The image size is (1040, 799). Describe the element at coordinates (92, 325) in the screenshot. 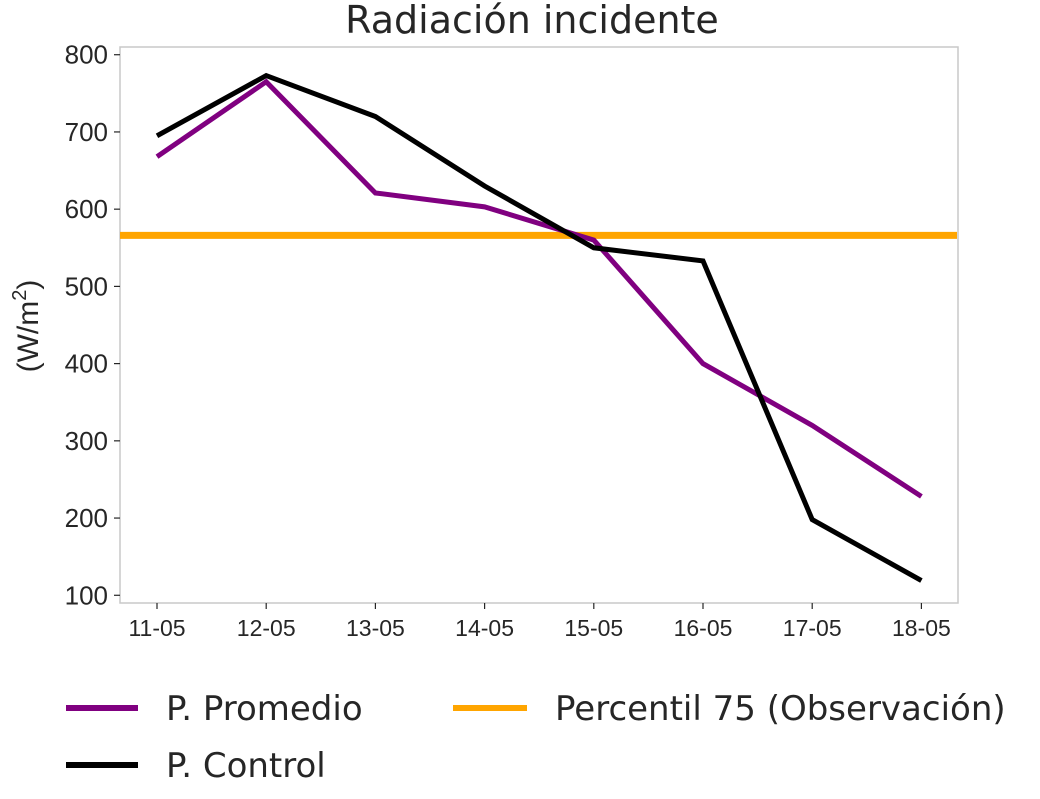

I see `y-axis: 100 200 300 400 500 600 700 800` at that location.